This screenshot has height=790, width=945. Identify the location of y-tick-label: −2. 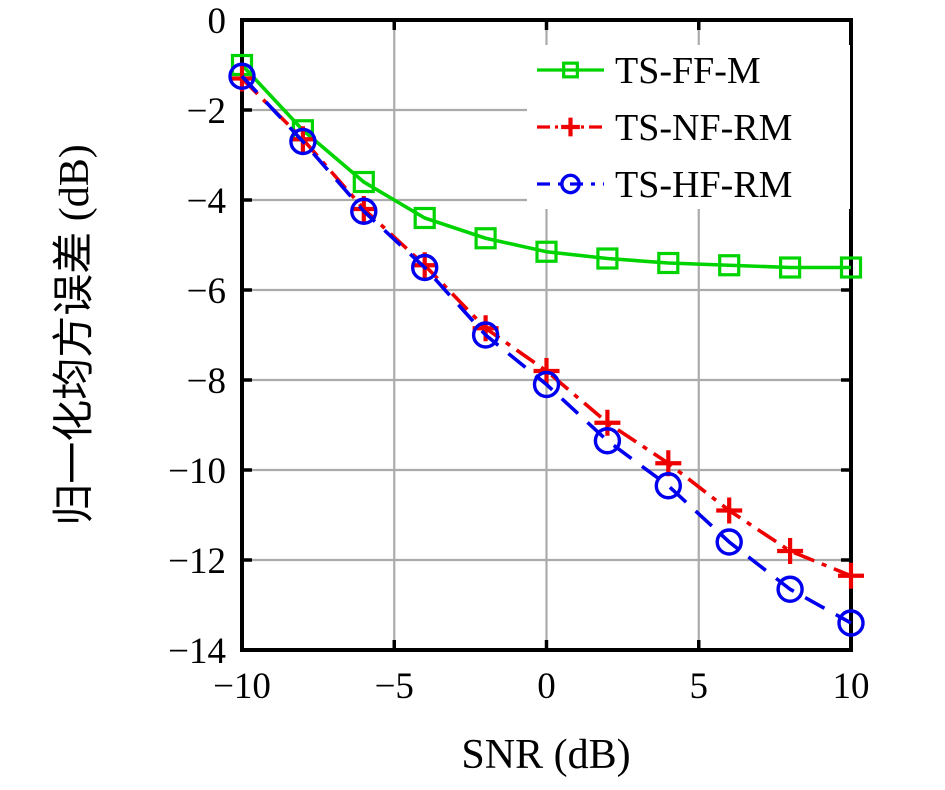
(206, 111).